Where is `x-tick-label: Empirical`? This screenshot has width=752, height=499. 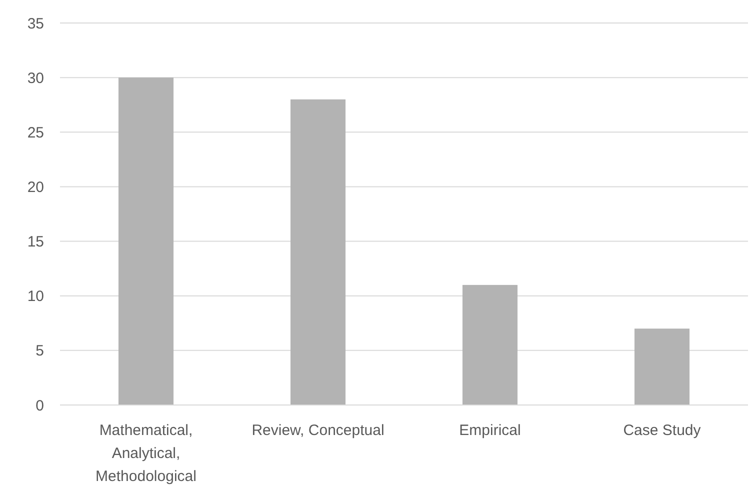
x-tick-label: Empirical is located at coordinates (490, 430).